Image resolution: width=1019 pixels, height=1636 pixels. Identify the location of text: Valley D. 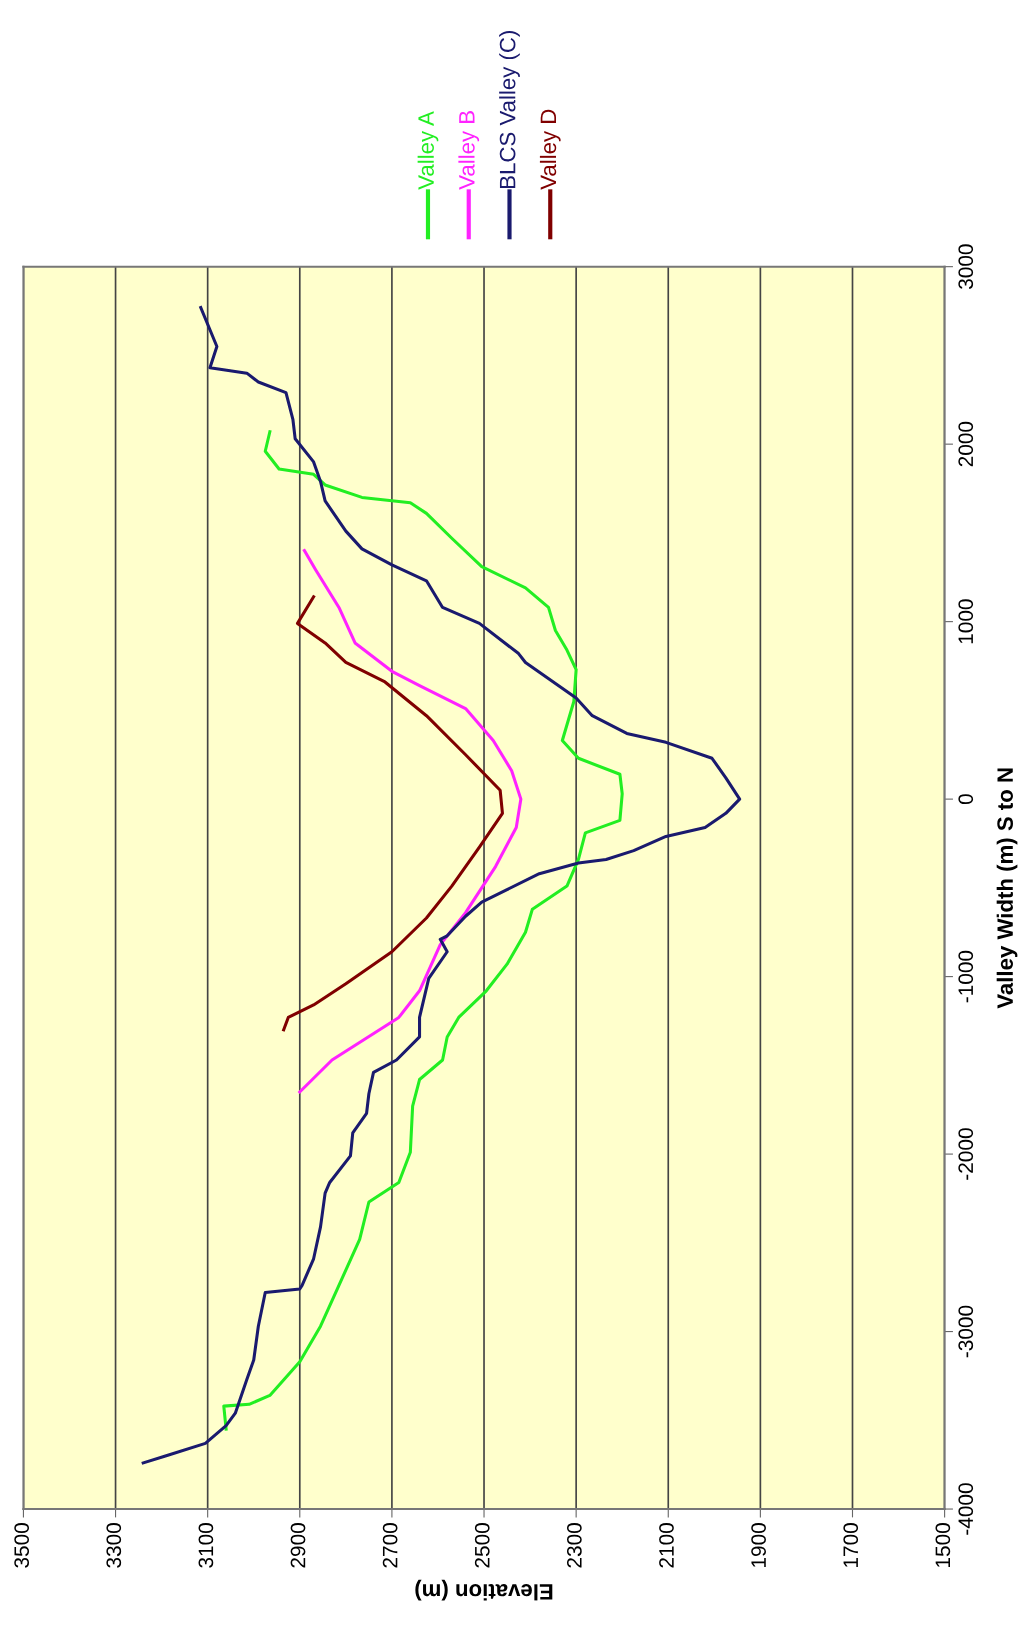
(550, 149).